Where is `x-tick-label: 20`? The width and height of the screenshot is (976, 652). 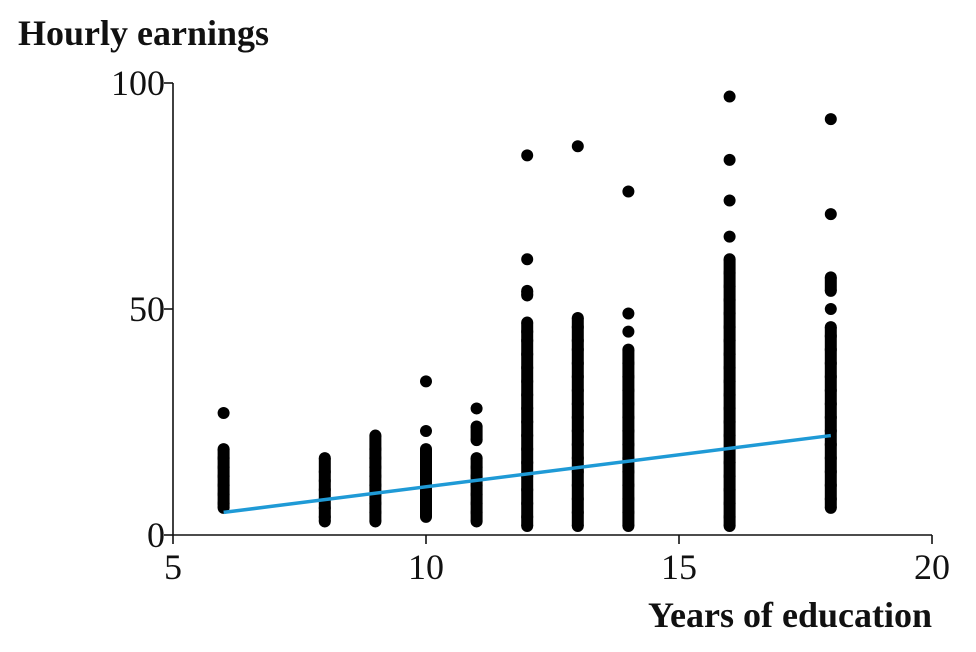 x-tick-label: 20 is located at coordinates (932, 567).